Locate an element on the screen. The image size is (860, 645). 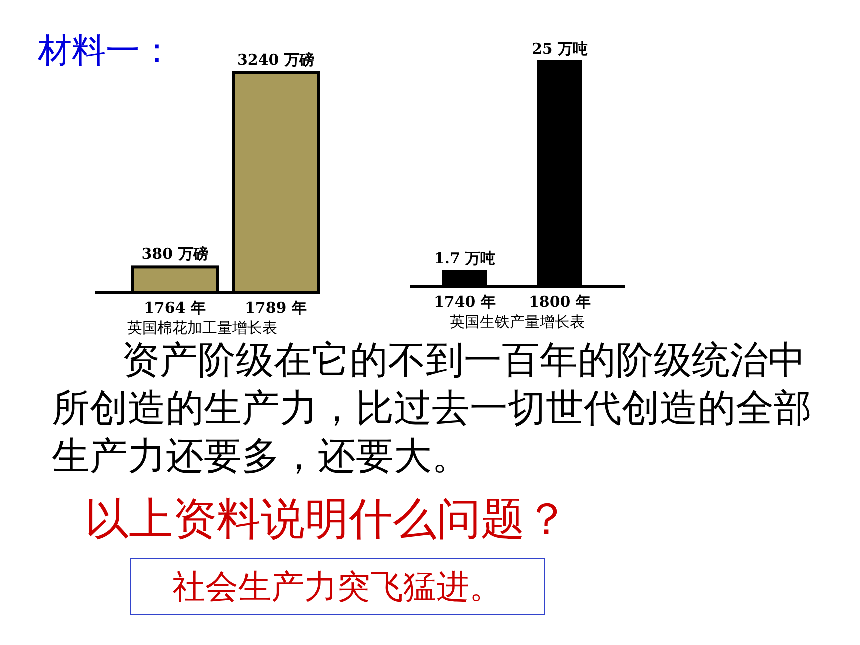
data-label: 3240 万磅 is located at coordinates (276, 60).